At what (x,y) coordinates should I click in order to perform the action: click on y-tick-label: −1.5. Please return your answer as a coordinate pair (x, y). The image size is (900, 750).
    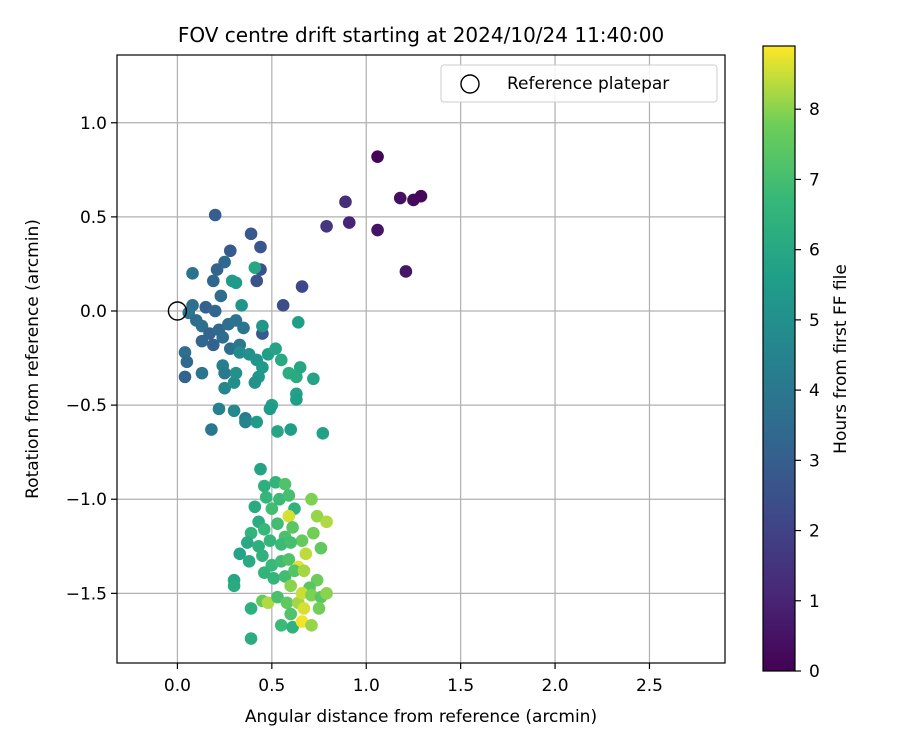
    Looking at the image, I should click on (86, 594).